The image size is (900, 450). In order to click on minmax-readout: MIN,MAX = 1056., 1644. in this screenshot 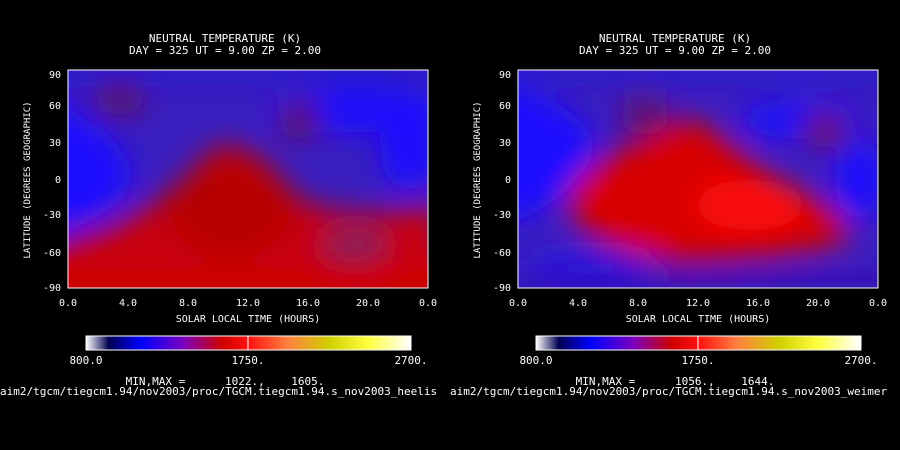, I will do `click(675, 381)`.